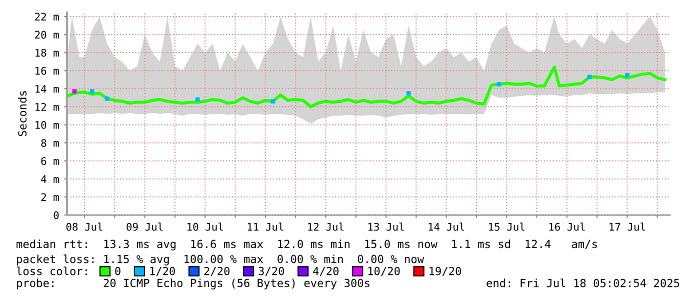 This screenshot has height=297, width=697. Describe the element at coordinates (193, 284) in the screenshot. I see `text: probe: 20 ICMP Echo Pings (56 Bytes) every 300s` at that location.